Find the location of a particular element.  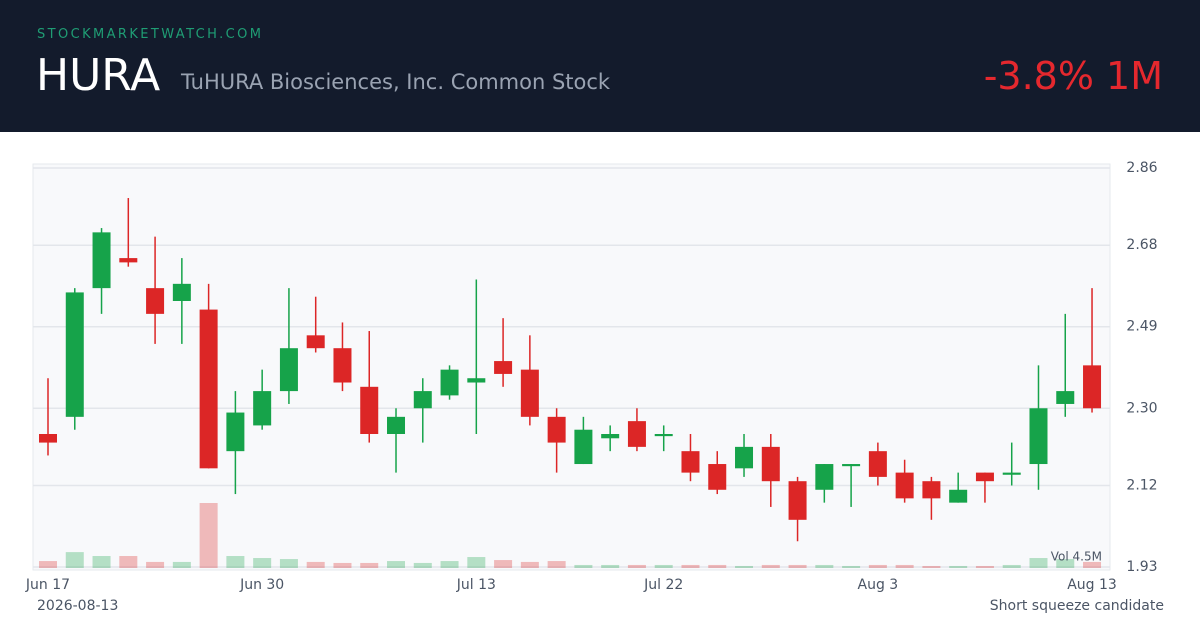

x-tick-label: Jul 13 is located at coordinates (476, 584).